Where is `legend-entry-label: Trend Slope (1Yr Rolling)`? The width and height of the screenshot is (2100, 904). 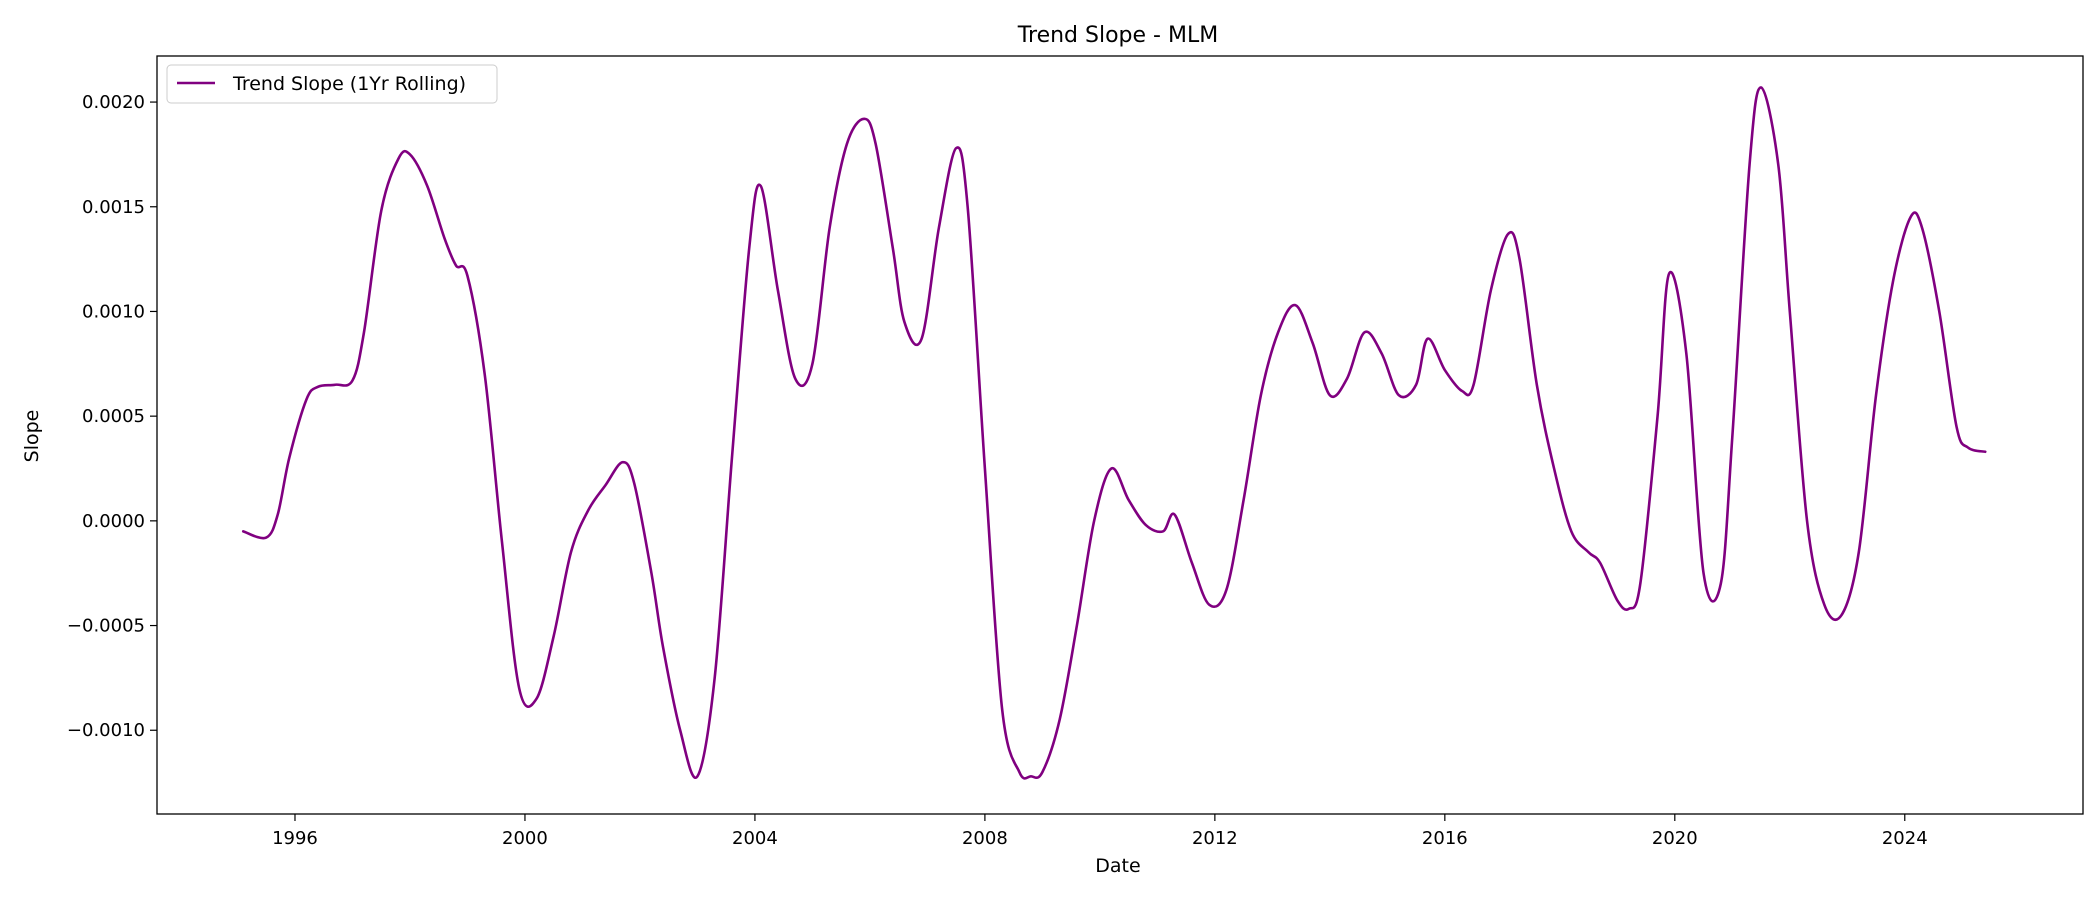
legend-entry-label: Trend Slope (1Yr Rolling) is located at coordinates (349, 84).